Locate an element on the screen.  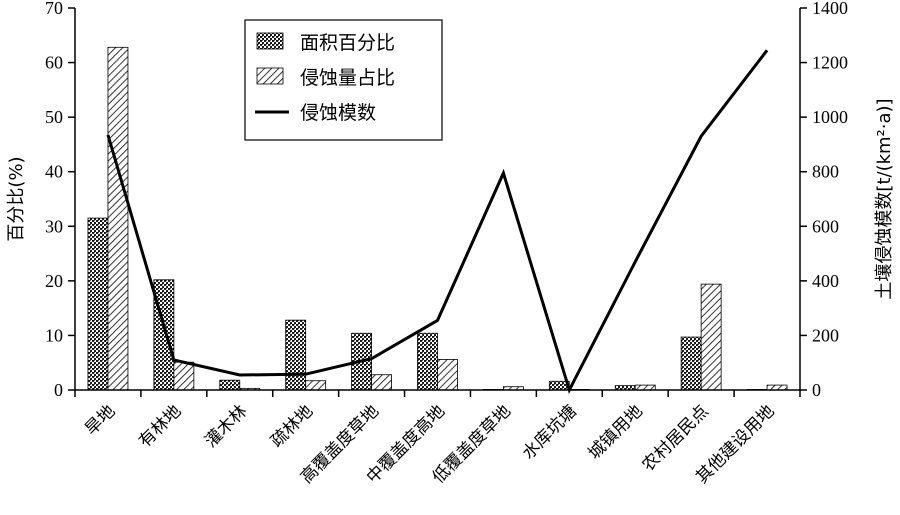
x-category-label: 灌木林 is located at coordinates (226, 426).